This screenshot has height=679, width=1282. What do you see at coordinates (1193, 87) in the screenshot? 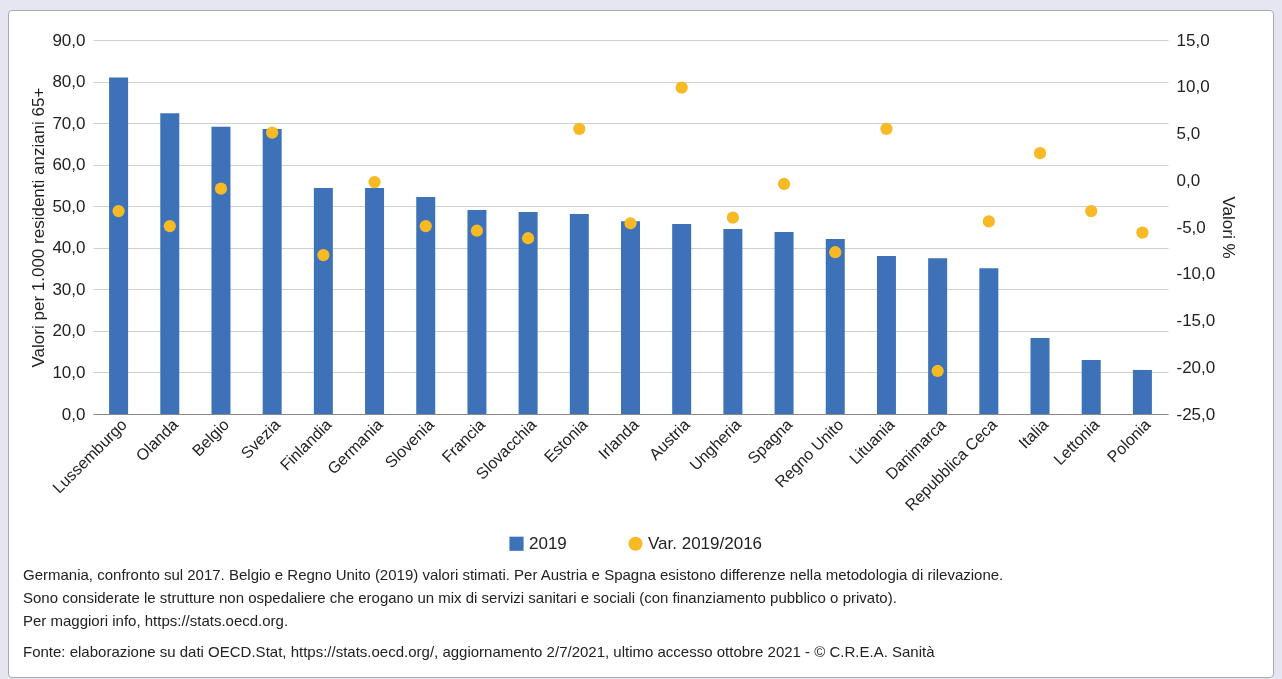
I see `y2-tick-label: 10,0` at bounding box center [1193, 87].